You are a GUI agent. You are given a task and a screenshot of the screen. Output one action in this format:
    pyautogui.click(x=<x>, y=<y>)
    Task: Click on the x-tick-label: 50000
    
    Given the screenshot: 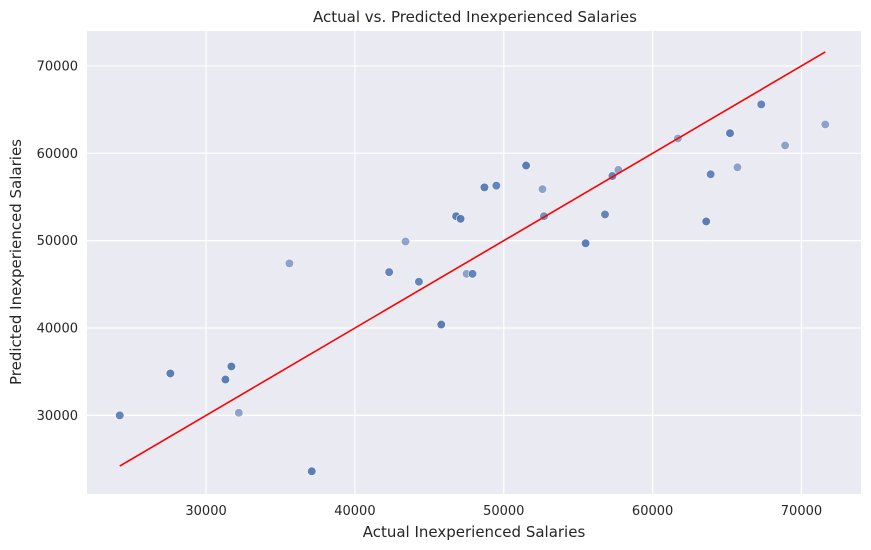 What is the action you would take?
    pyautogui.click(x=503, y=511)
    